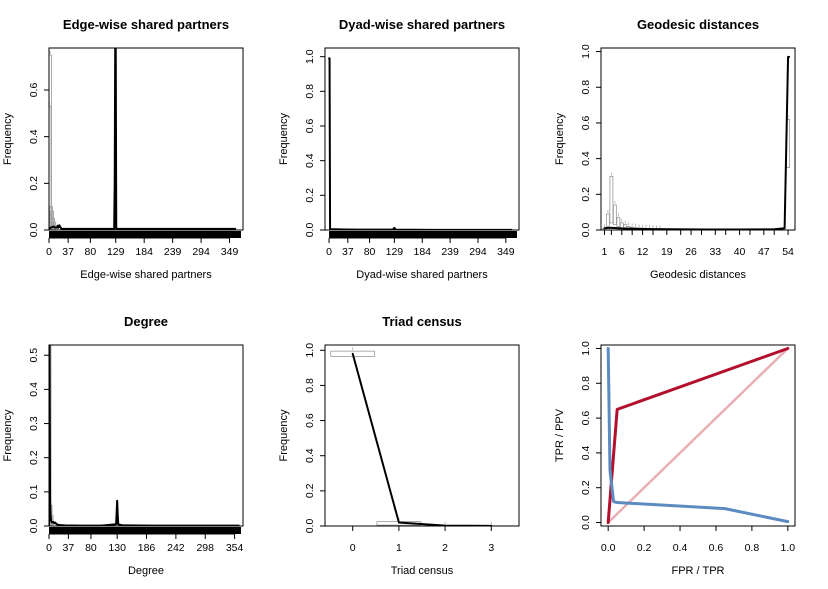 The width and height of the screenshot is (828, 589). I want to click on x-tick-label: 0.6, so click(716, 548).